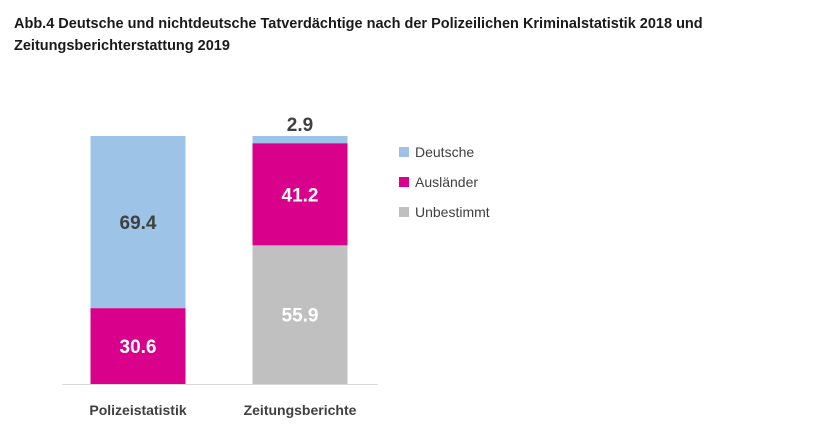  I want to click on bar-zeitungsberichte-auslander, so click(300, 194).